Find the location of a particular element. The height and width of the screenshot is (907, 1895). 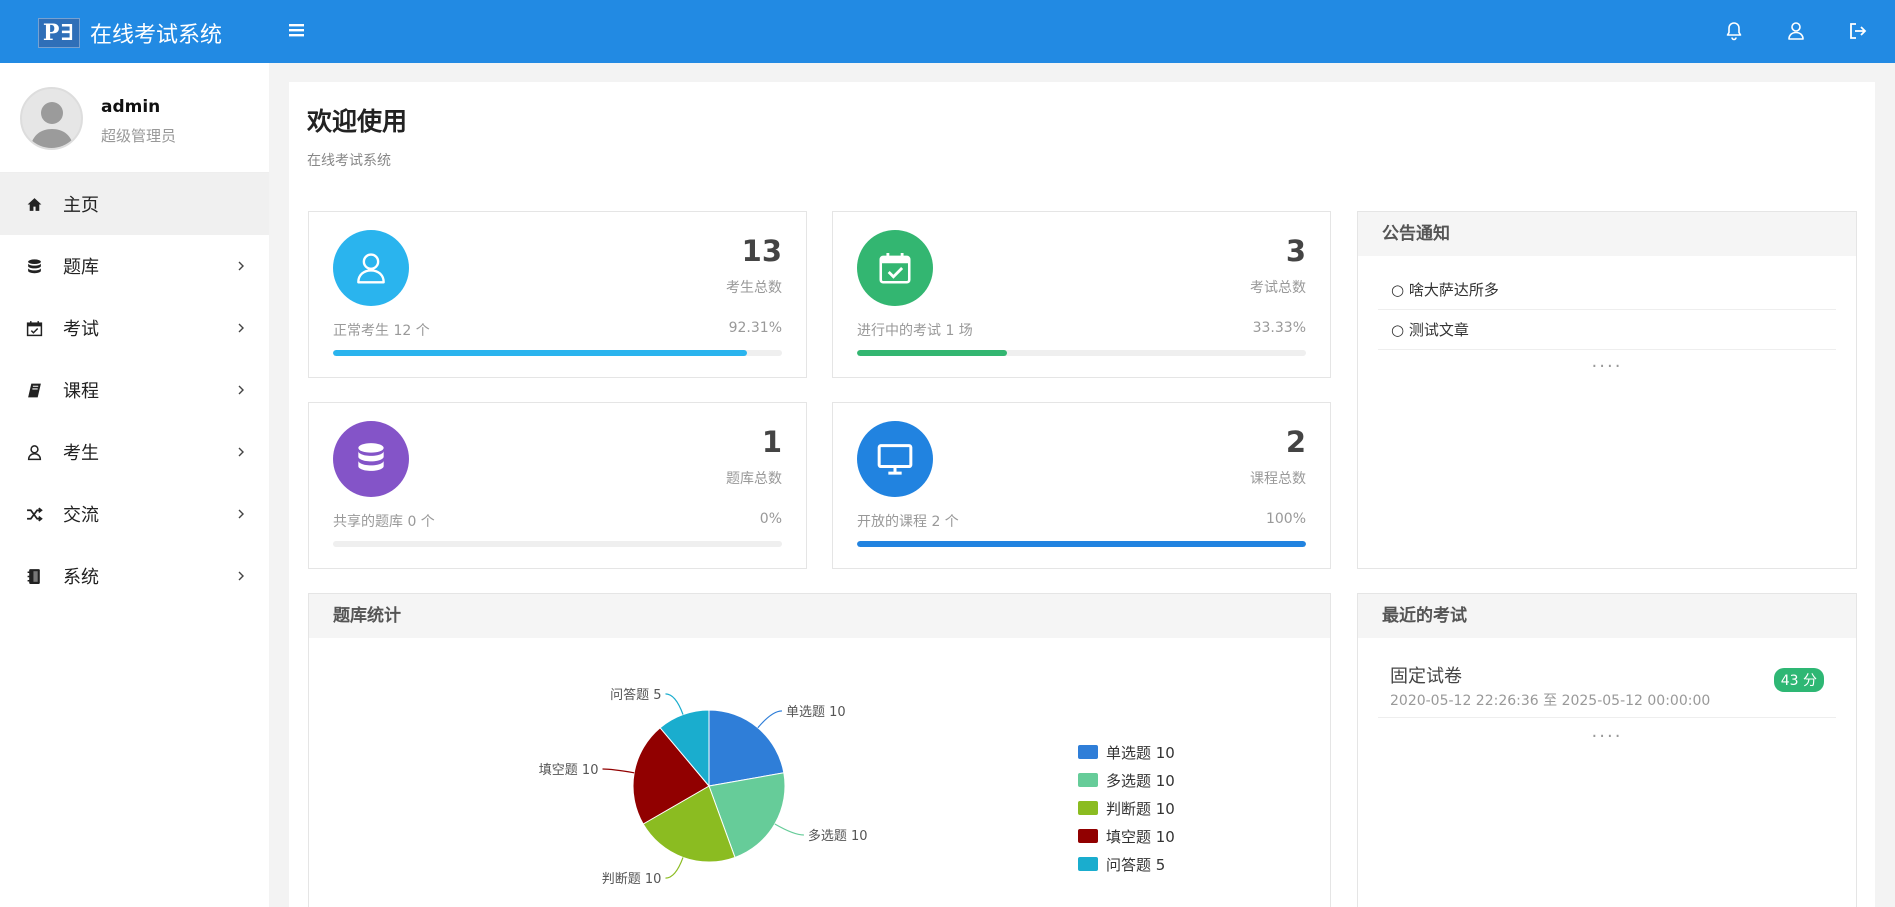

legend-label: 问答题 5 is located at coordinates (1136, 864).